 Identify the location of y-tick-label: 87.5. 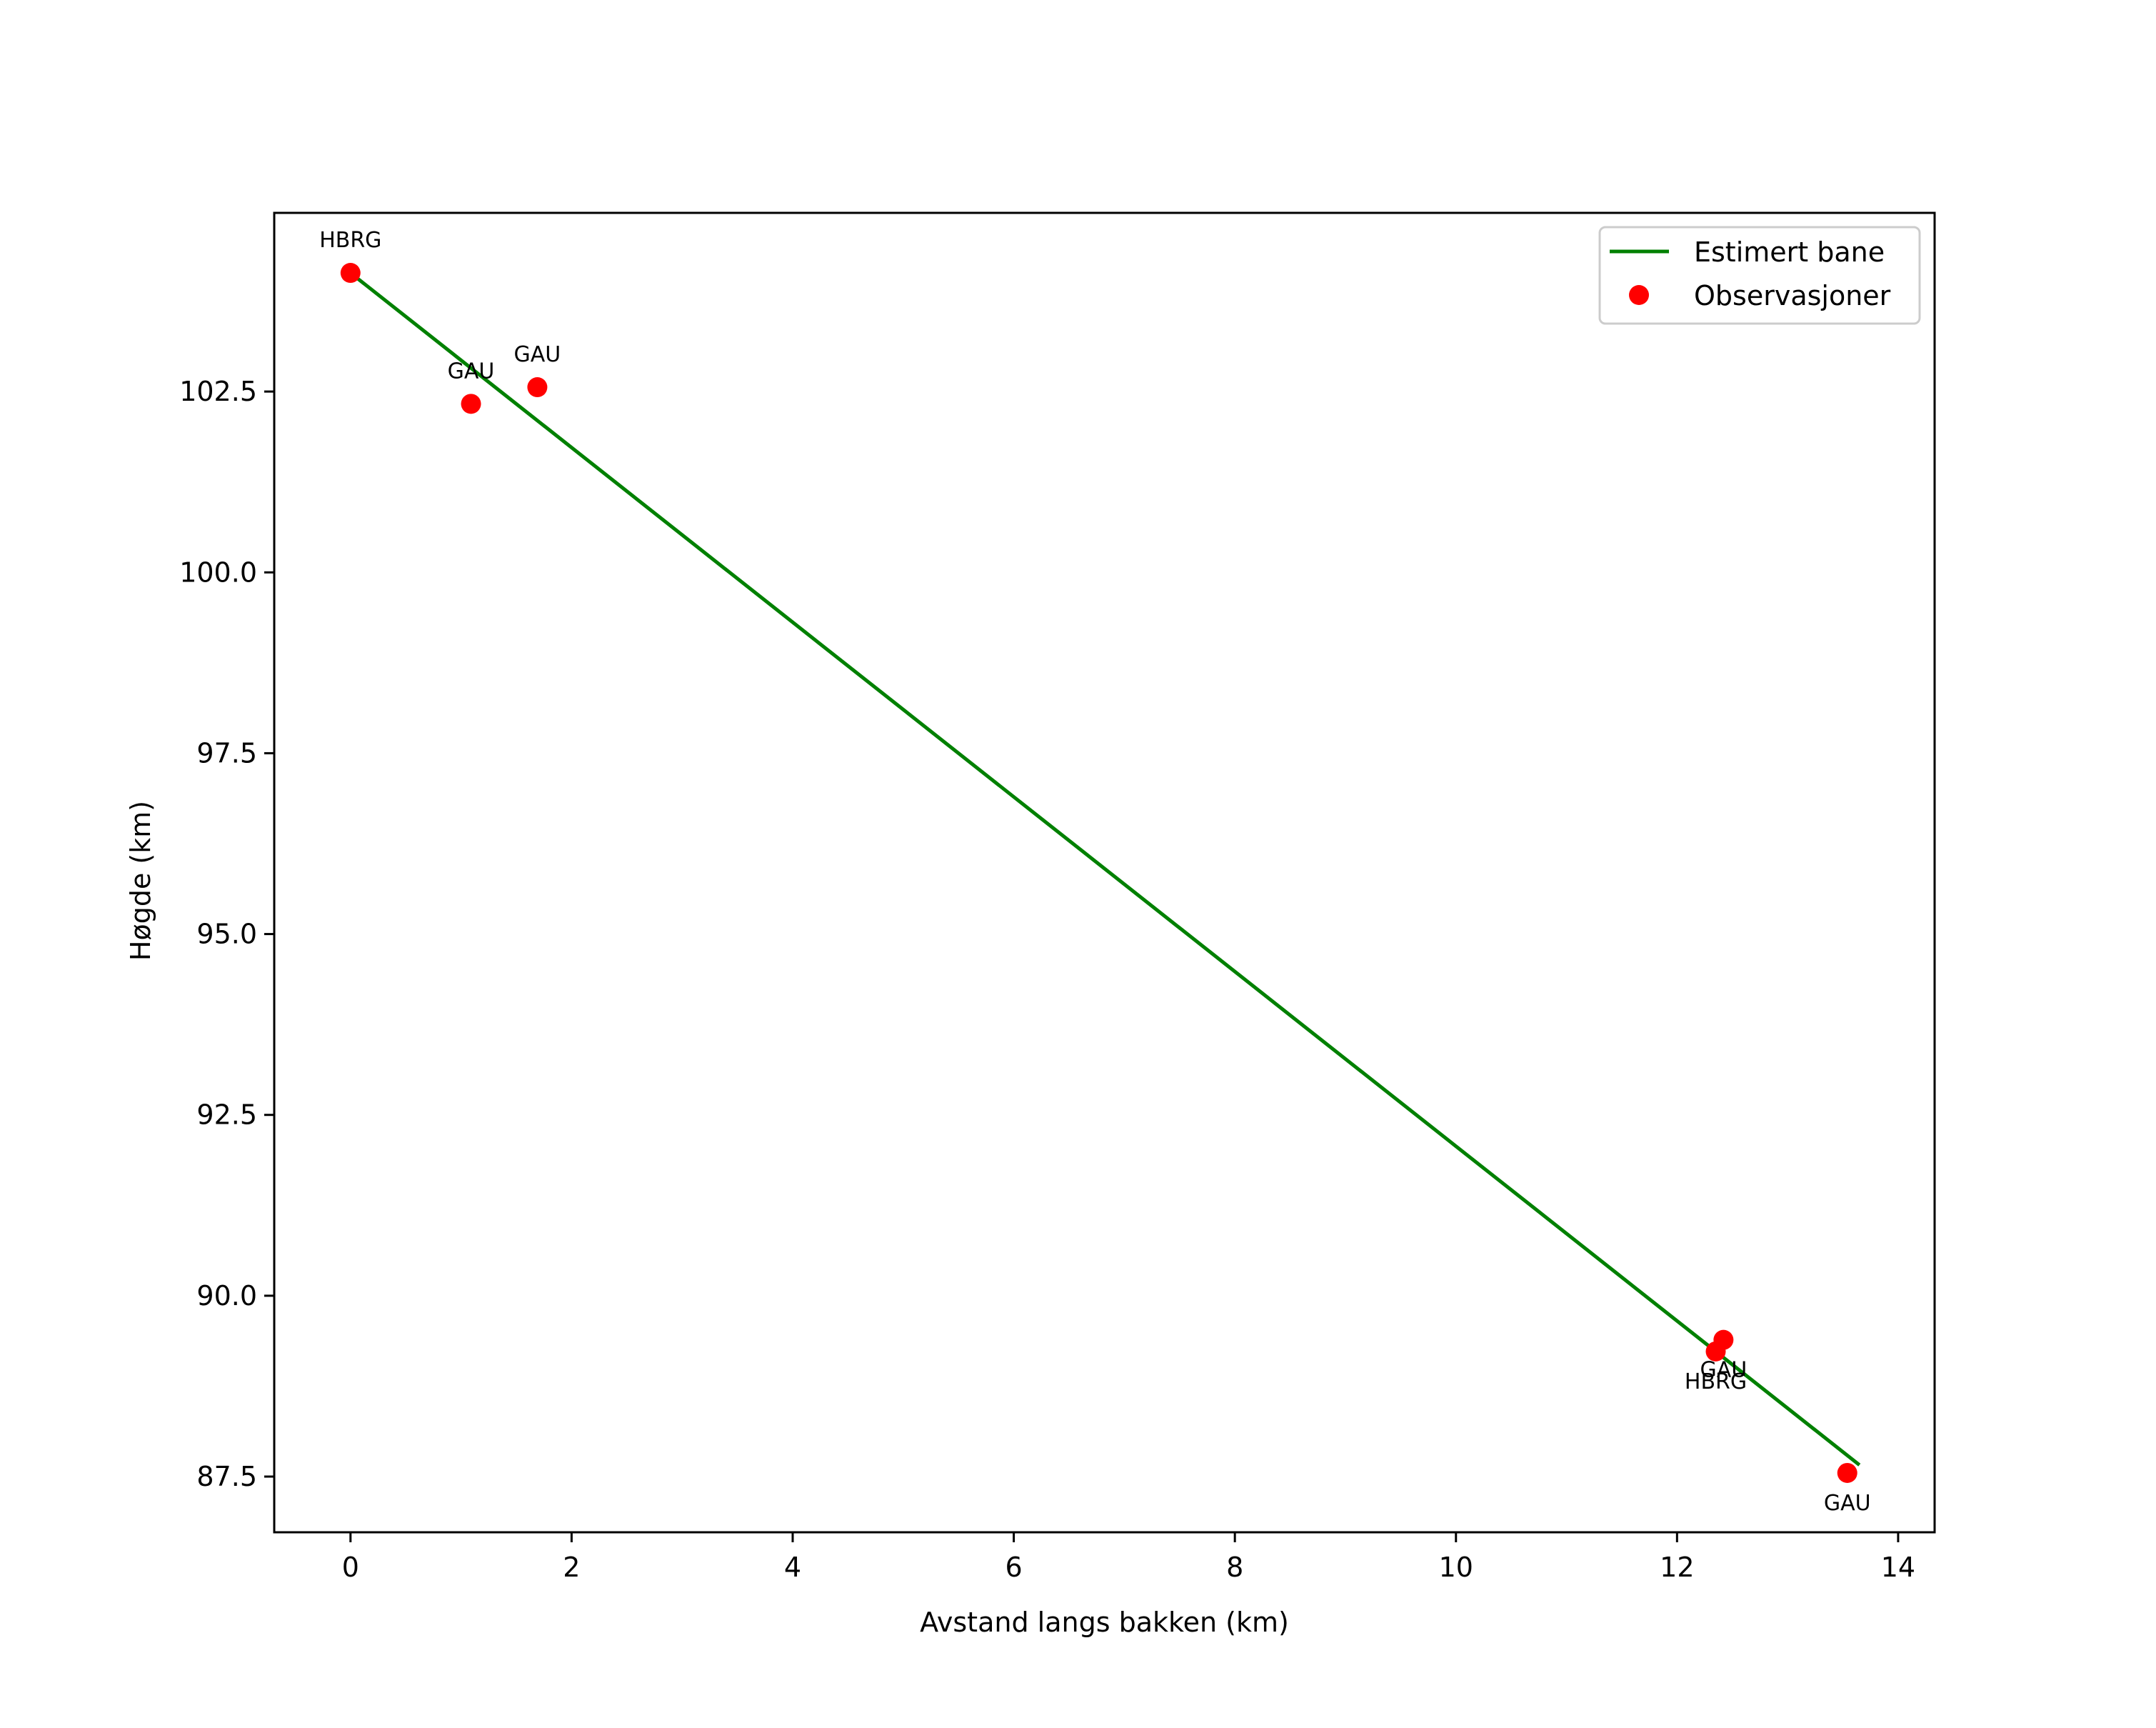
(227, 1477).